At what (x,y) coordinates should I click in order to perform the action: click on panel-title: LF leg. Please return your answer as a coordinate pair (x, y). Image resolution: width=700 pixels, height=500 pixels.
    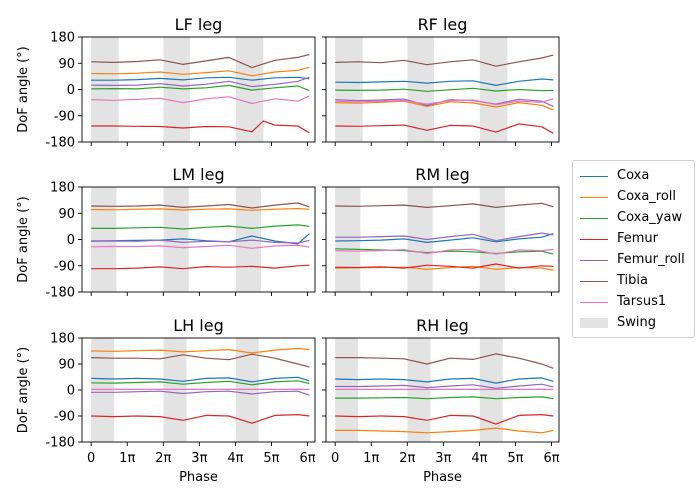
    Looking at the image, I should click on (199, 24).